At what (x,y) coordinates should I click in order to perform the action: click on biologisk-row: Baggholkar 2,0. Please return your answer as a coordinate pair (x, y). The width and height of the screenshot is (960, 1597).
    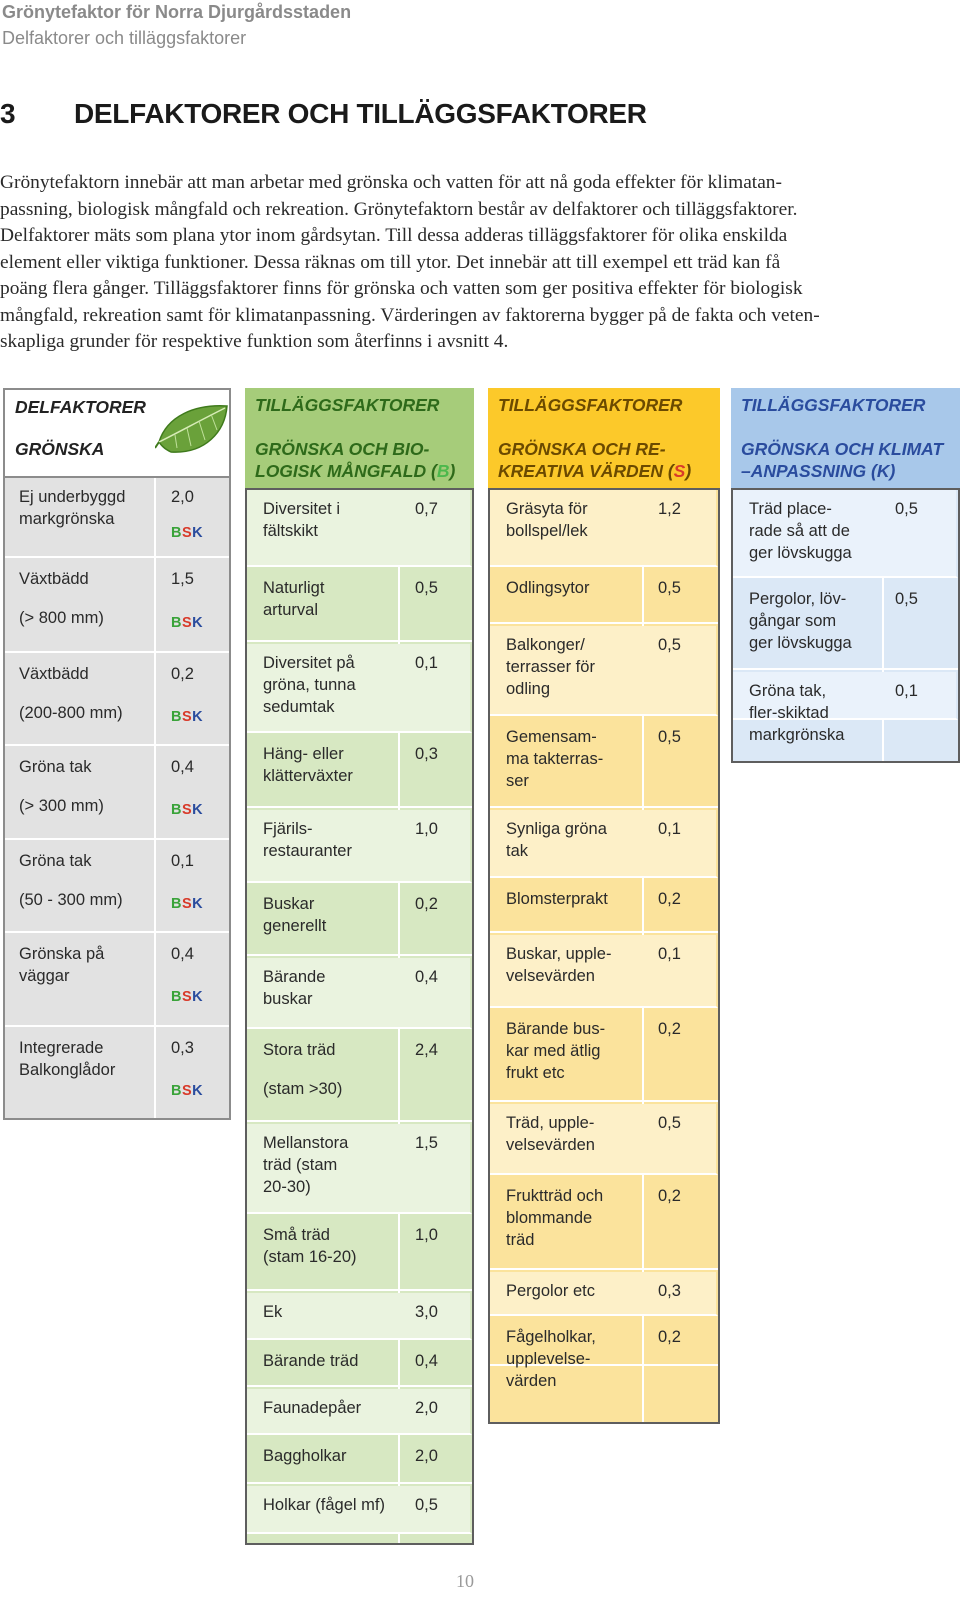
    Looking at the image, I should click on (359, 1460).